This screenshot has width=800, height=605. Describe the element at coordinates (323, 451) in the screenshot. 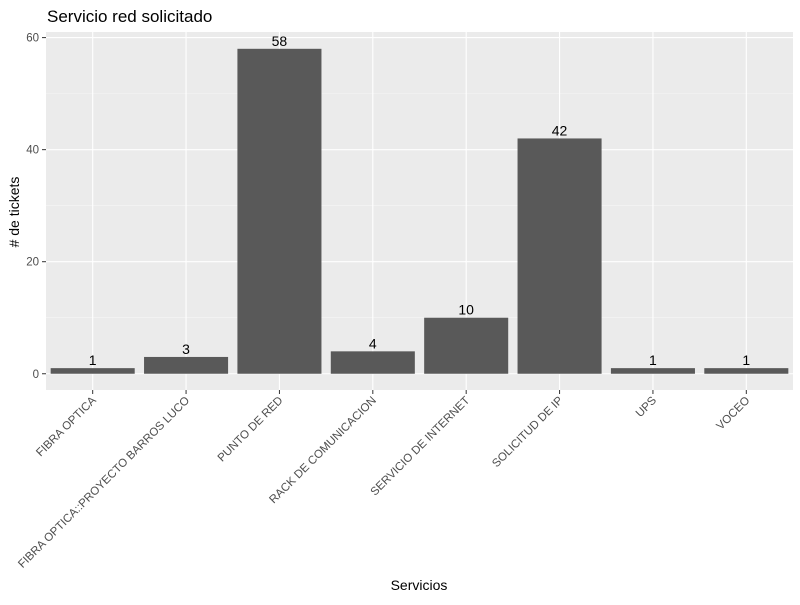

I see `x-tick-label: RACK DE COMUNICACION` at that location.